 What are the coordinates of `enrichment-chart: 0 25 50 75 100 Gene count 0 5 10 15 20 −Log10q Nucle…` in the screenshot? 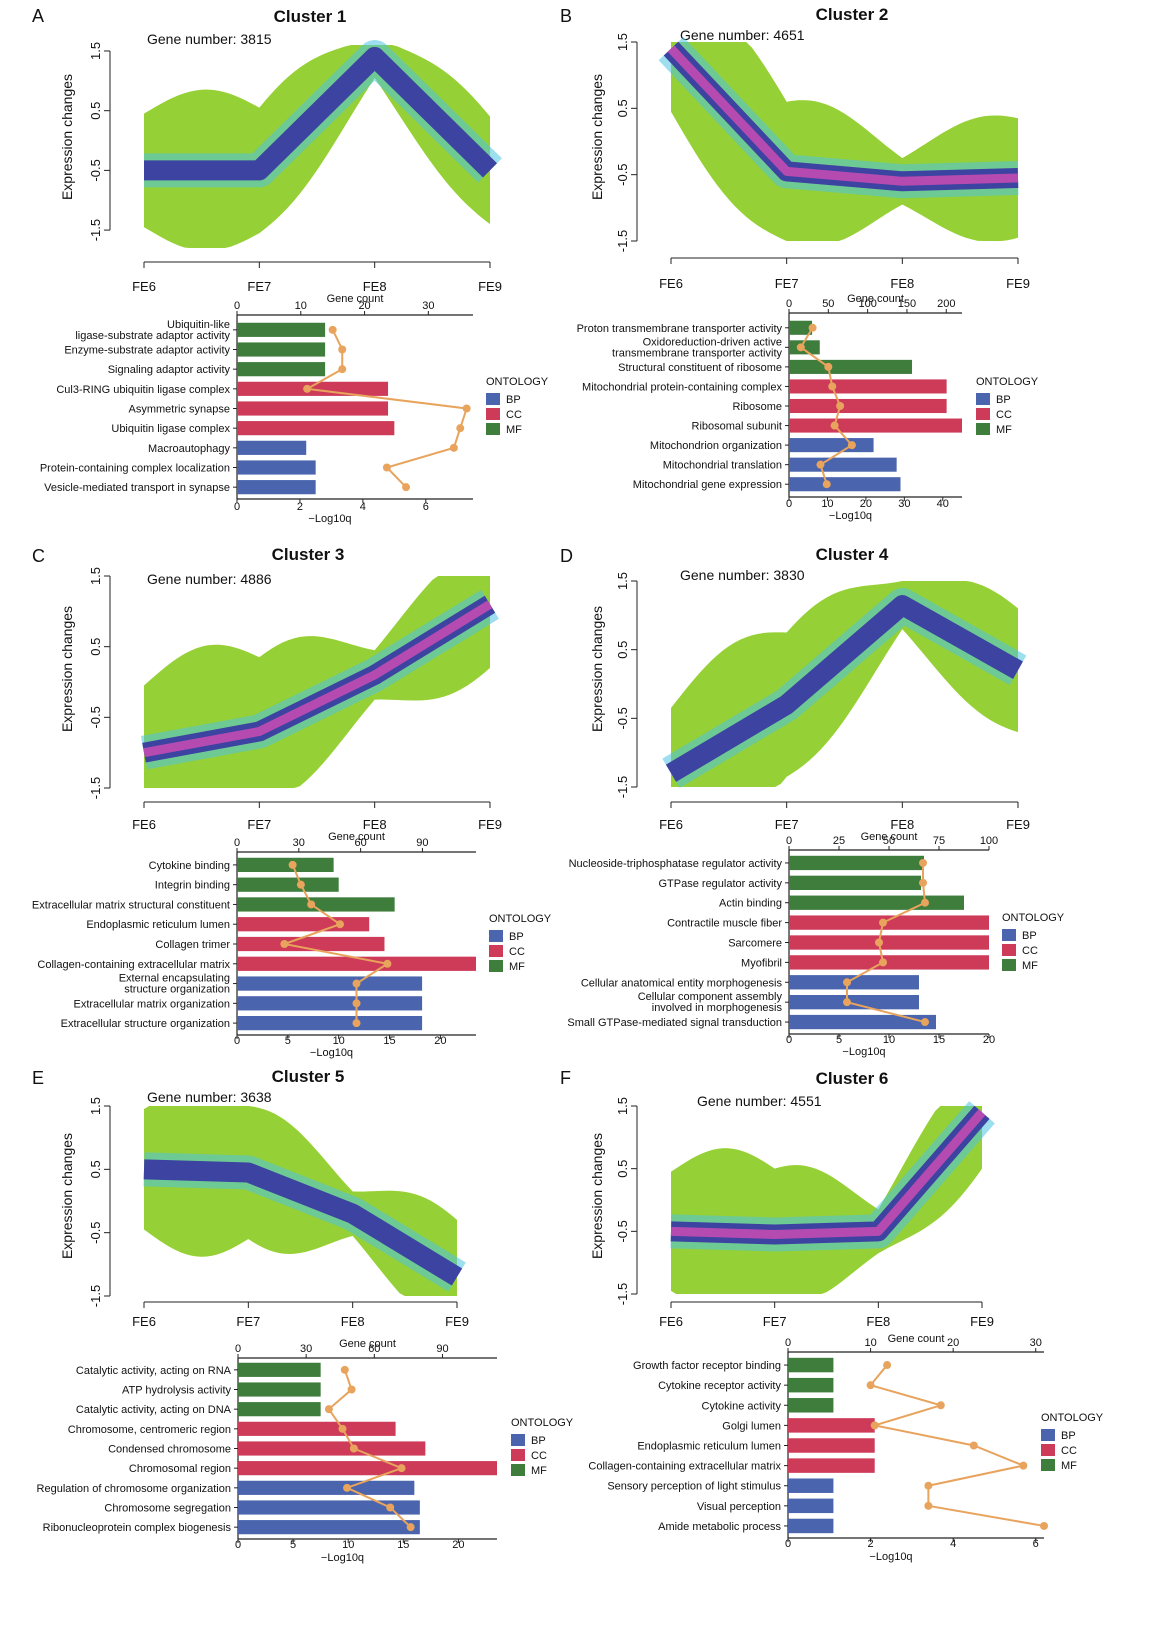 It's located at (782, 944).